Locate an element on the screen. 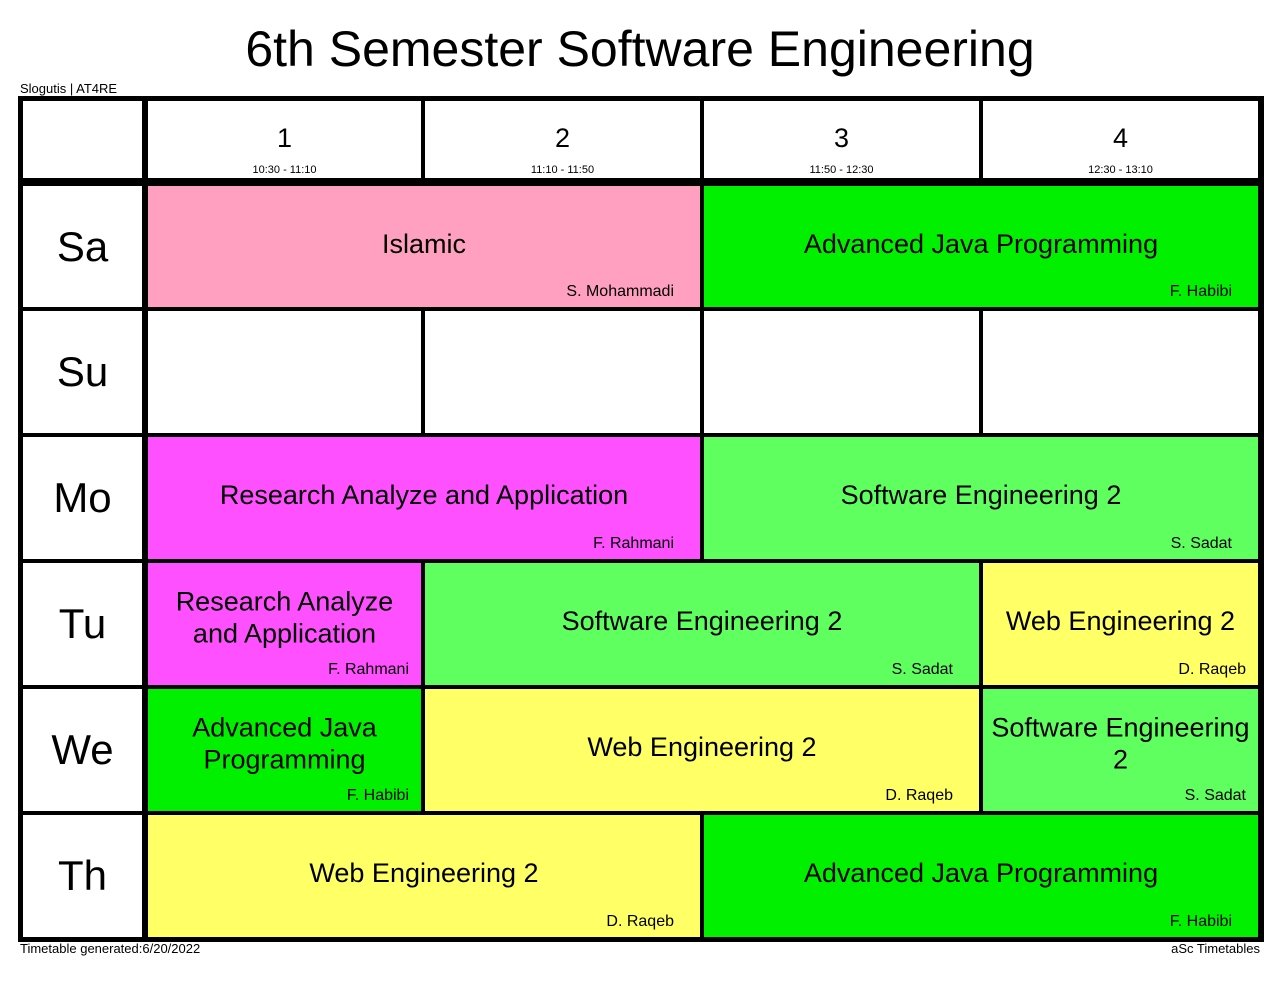 The height and width of the screenshot is (989, 1280). lesson-tu-software-engineering: Software Engineering 2 S. Sadat is located at coordinates (702, 624).